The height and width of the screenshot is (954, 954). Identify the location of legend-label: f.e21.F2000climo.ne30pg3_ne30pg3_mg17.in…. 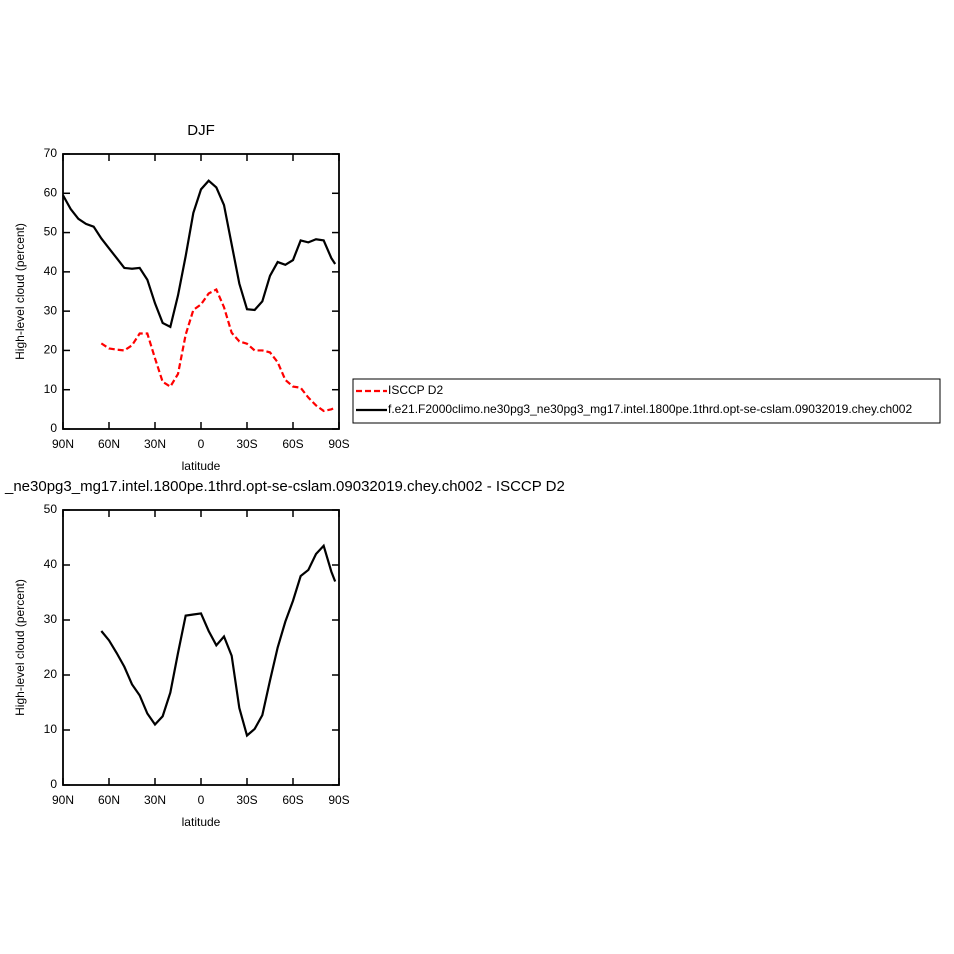
(650, 409).